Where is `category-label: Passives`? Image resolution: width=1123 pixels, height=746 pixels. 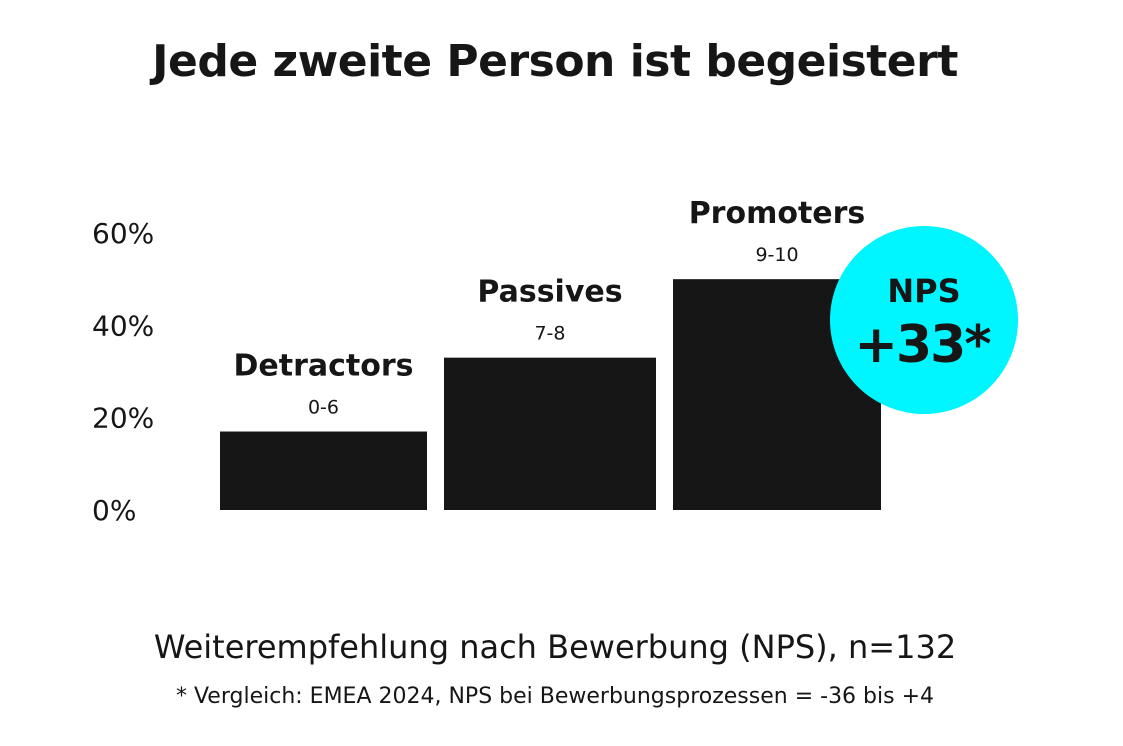 category-label: Passives is located at coordinates (549, 292).